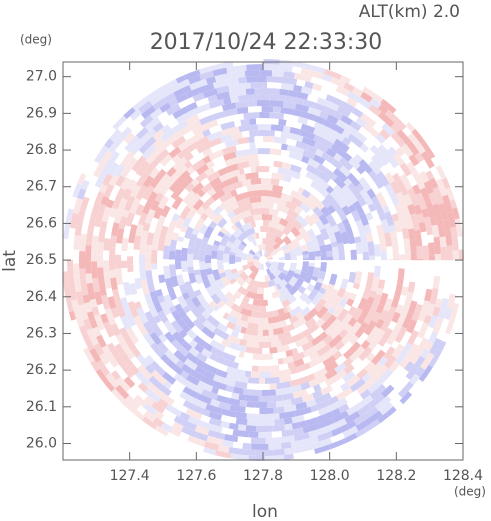 This screenshot has width=491, height=521. What do you see at coordinates (409, 12) in the screenshot?
I see `altitude: ALT(km) 2.0` at bounding box center [409, 12].